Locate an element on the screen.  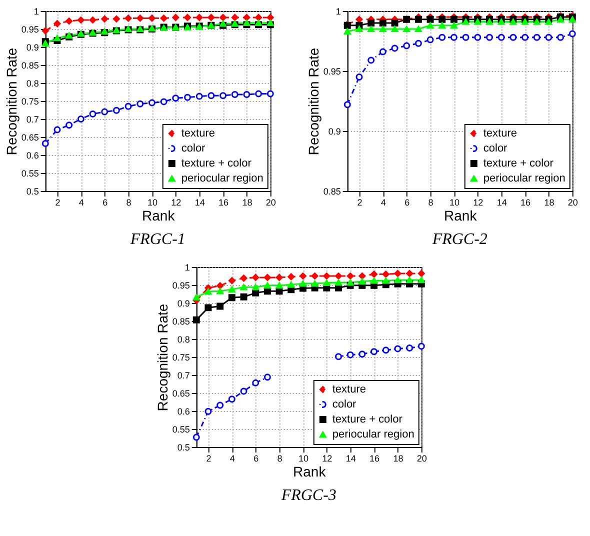
text: FRGC-1 is located at coordinates (157, 239).